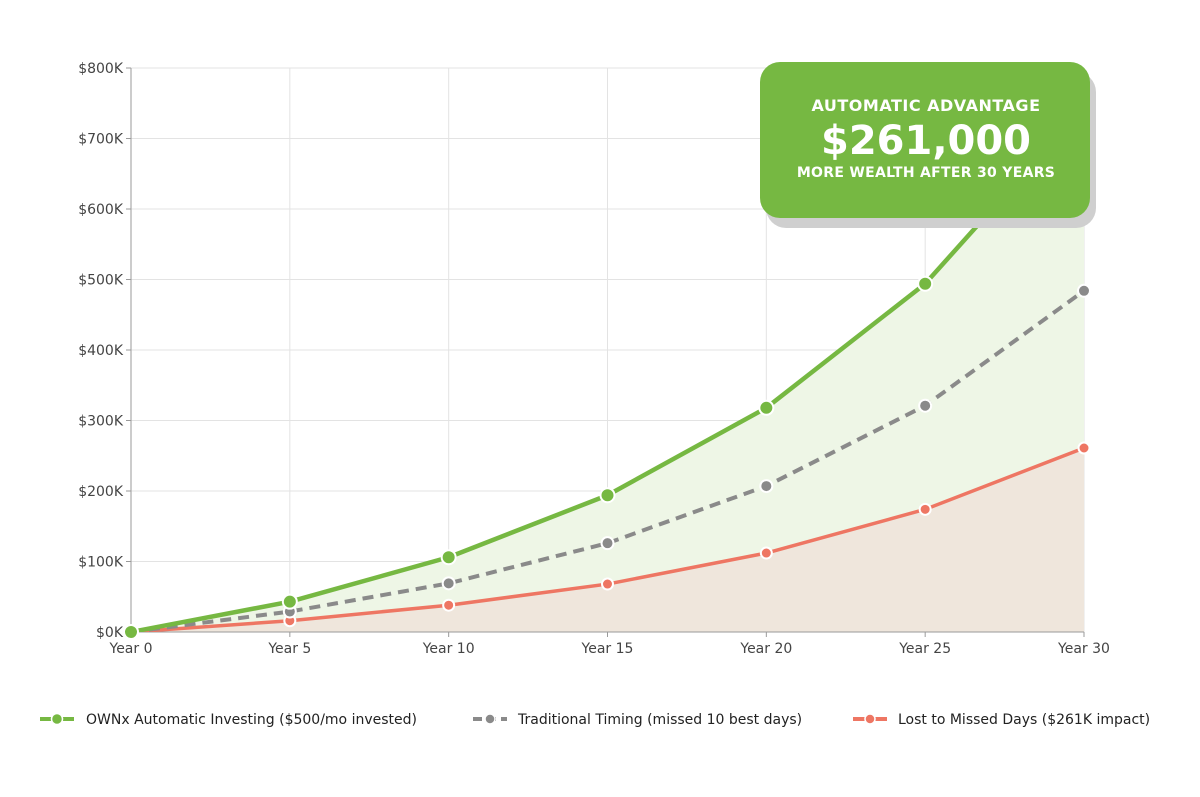 The width and height of the screenshot is (1200, 797). I want to click on callout-box, so click(925, 140).